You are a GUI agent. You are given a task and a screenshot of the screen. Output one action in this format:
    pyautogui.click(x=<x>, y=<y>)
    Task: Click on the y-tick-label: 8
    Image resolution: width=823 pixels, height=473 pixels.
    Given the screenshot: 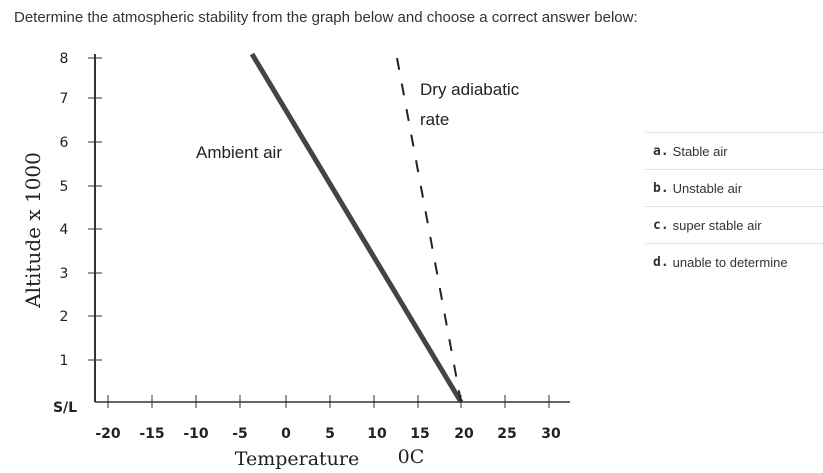 What is the action you would take?
    pyautogui.click(x=64, y=59)
    